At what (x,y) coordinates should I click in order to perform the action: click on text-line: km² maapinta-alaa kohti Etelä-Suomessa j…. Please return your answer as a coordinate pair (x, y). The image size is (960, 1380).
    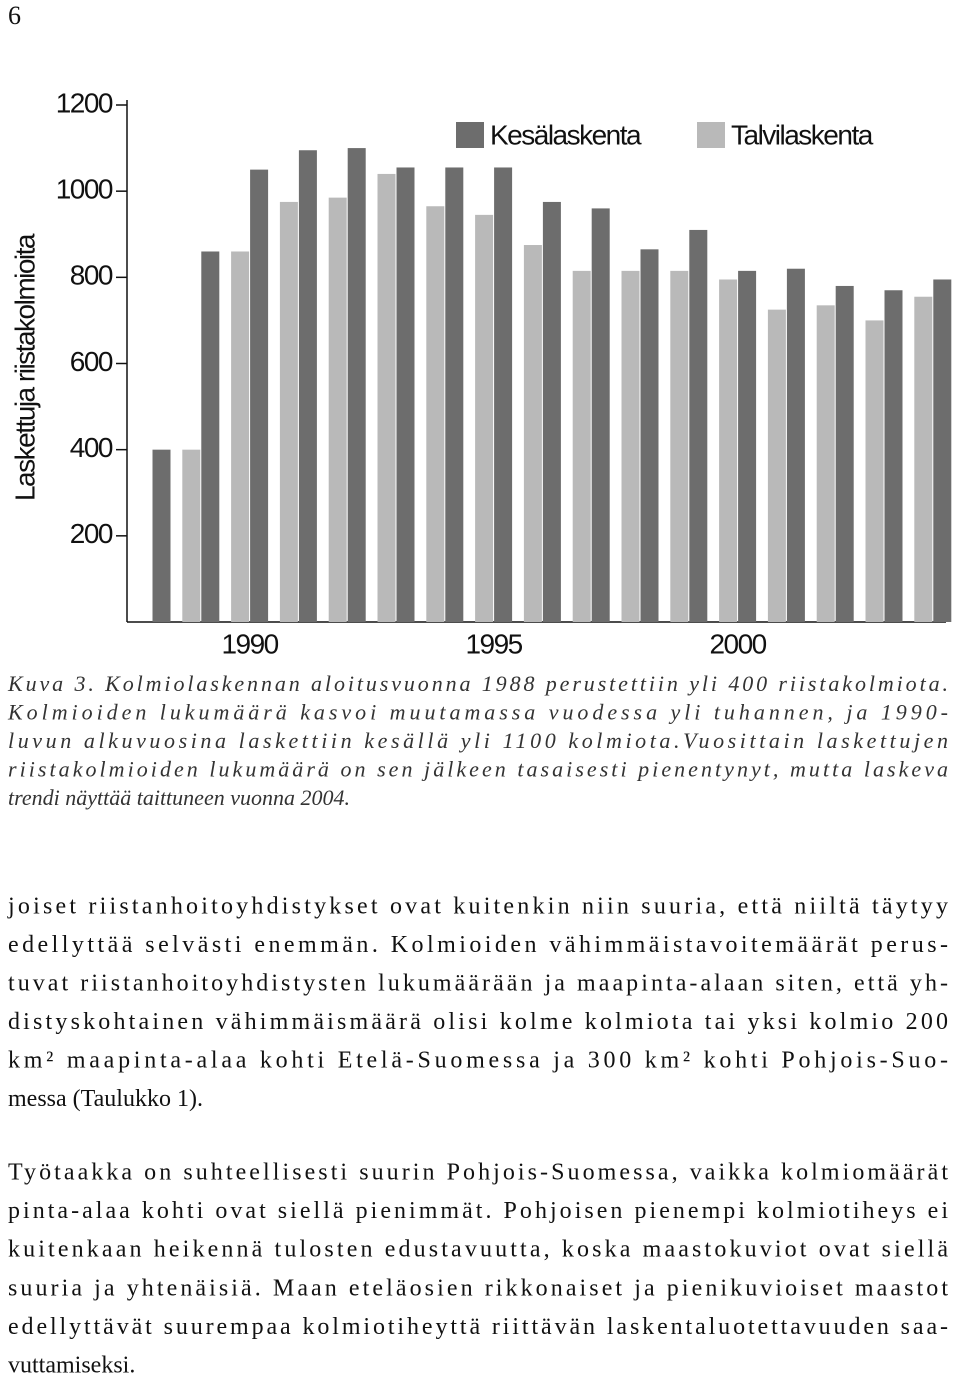
    Looking at the image, I should click on (478, 1061).